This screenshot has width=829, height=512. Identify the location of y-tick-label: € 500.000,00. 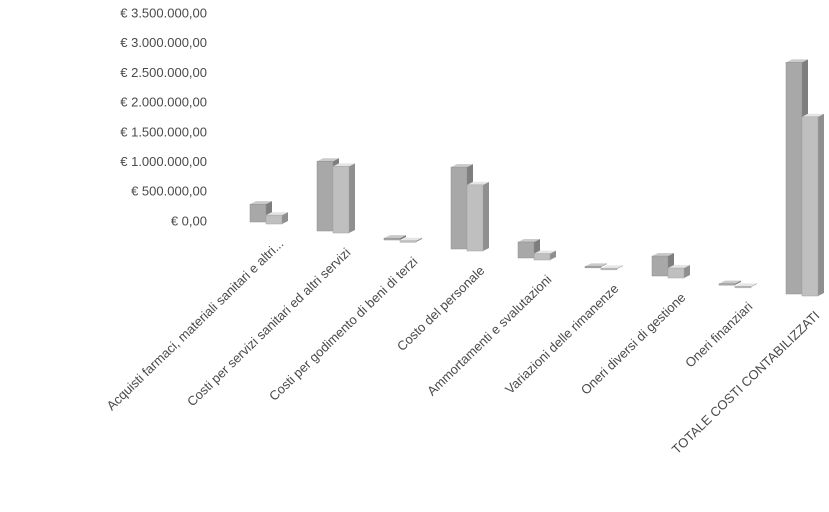
(169, 191).